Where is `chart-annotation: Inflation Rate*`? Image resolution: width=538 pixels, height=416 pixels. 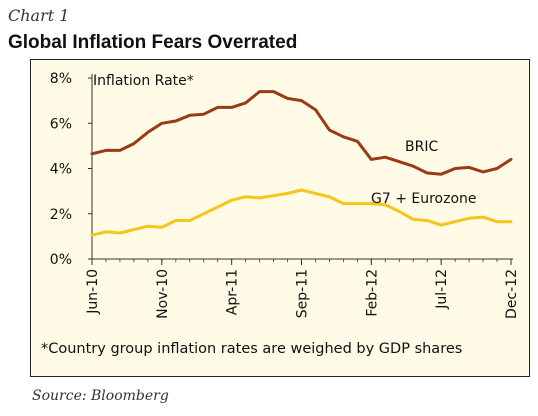 chart-annotation: Inflation Rate* is located at coordinates (143, 81).